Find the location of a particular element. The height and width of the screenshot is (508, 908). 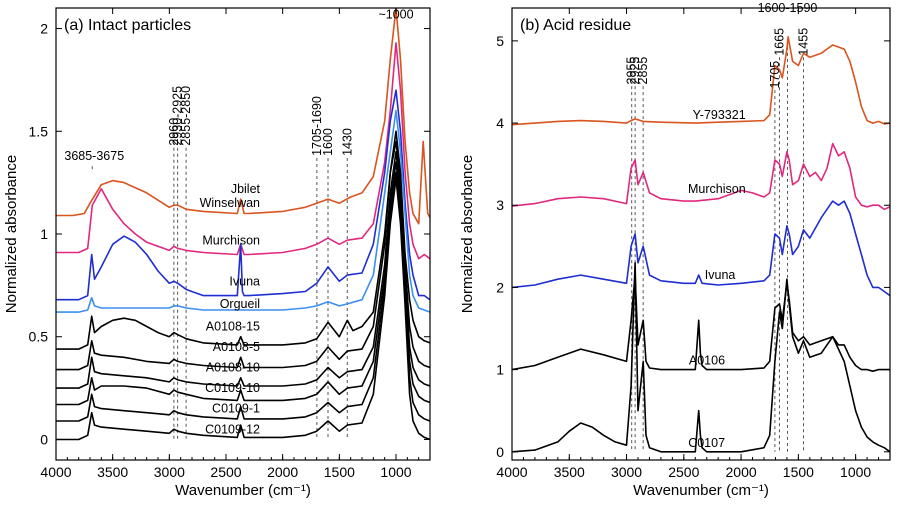

series-label: A0106 is located at coordinates (707, 361).